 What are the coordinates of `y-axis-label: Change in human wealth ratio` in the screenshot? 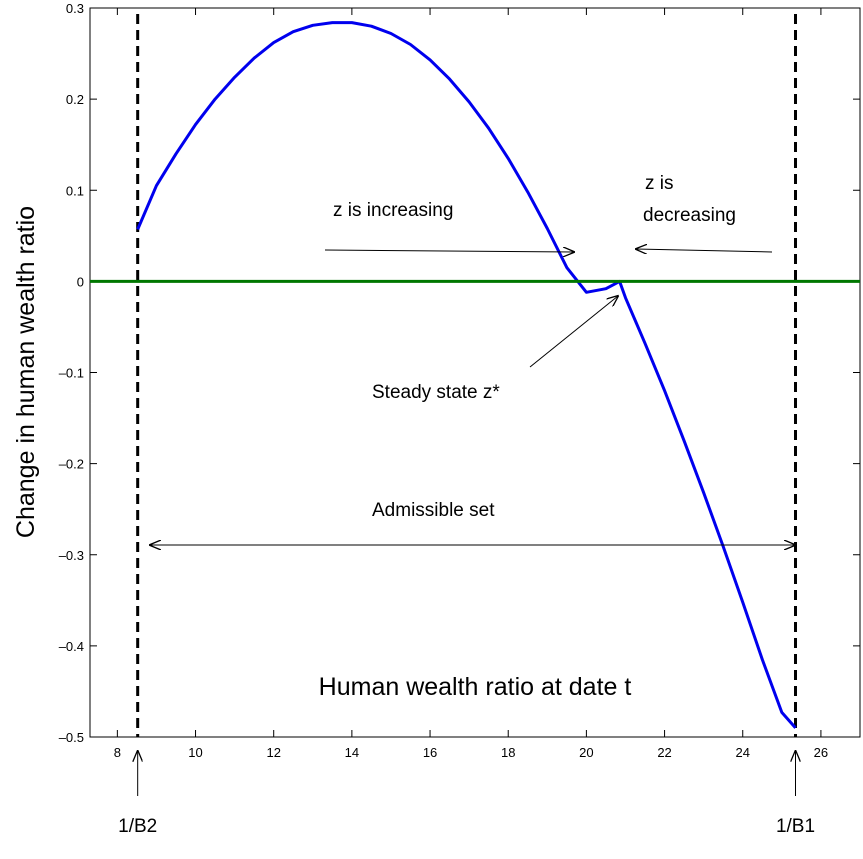 It's located at (26, 372).